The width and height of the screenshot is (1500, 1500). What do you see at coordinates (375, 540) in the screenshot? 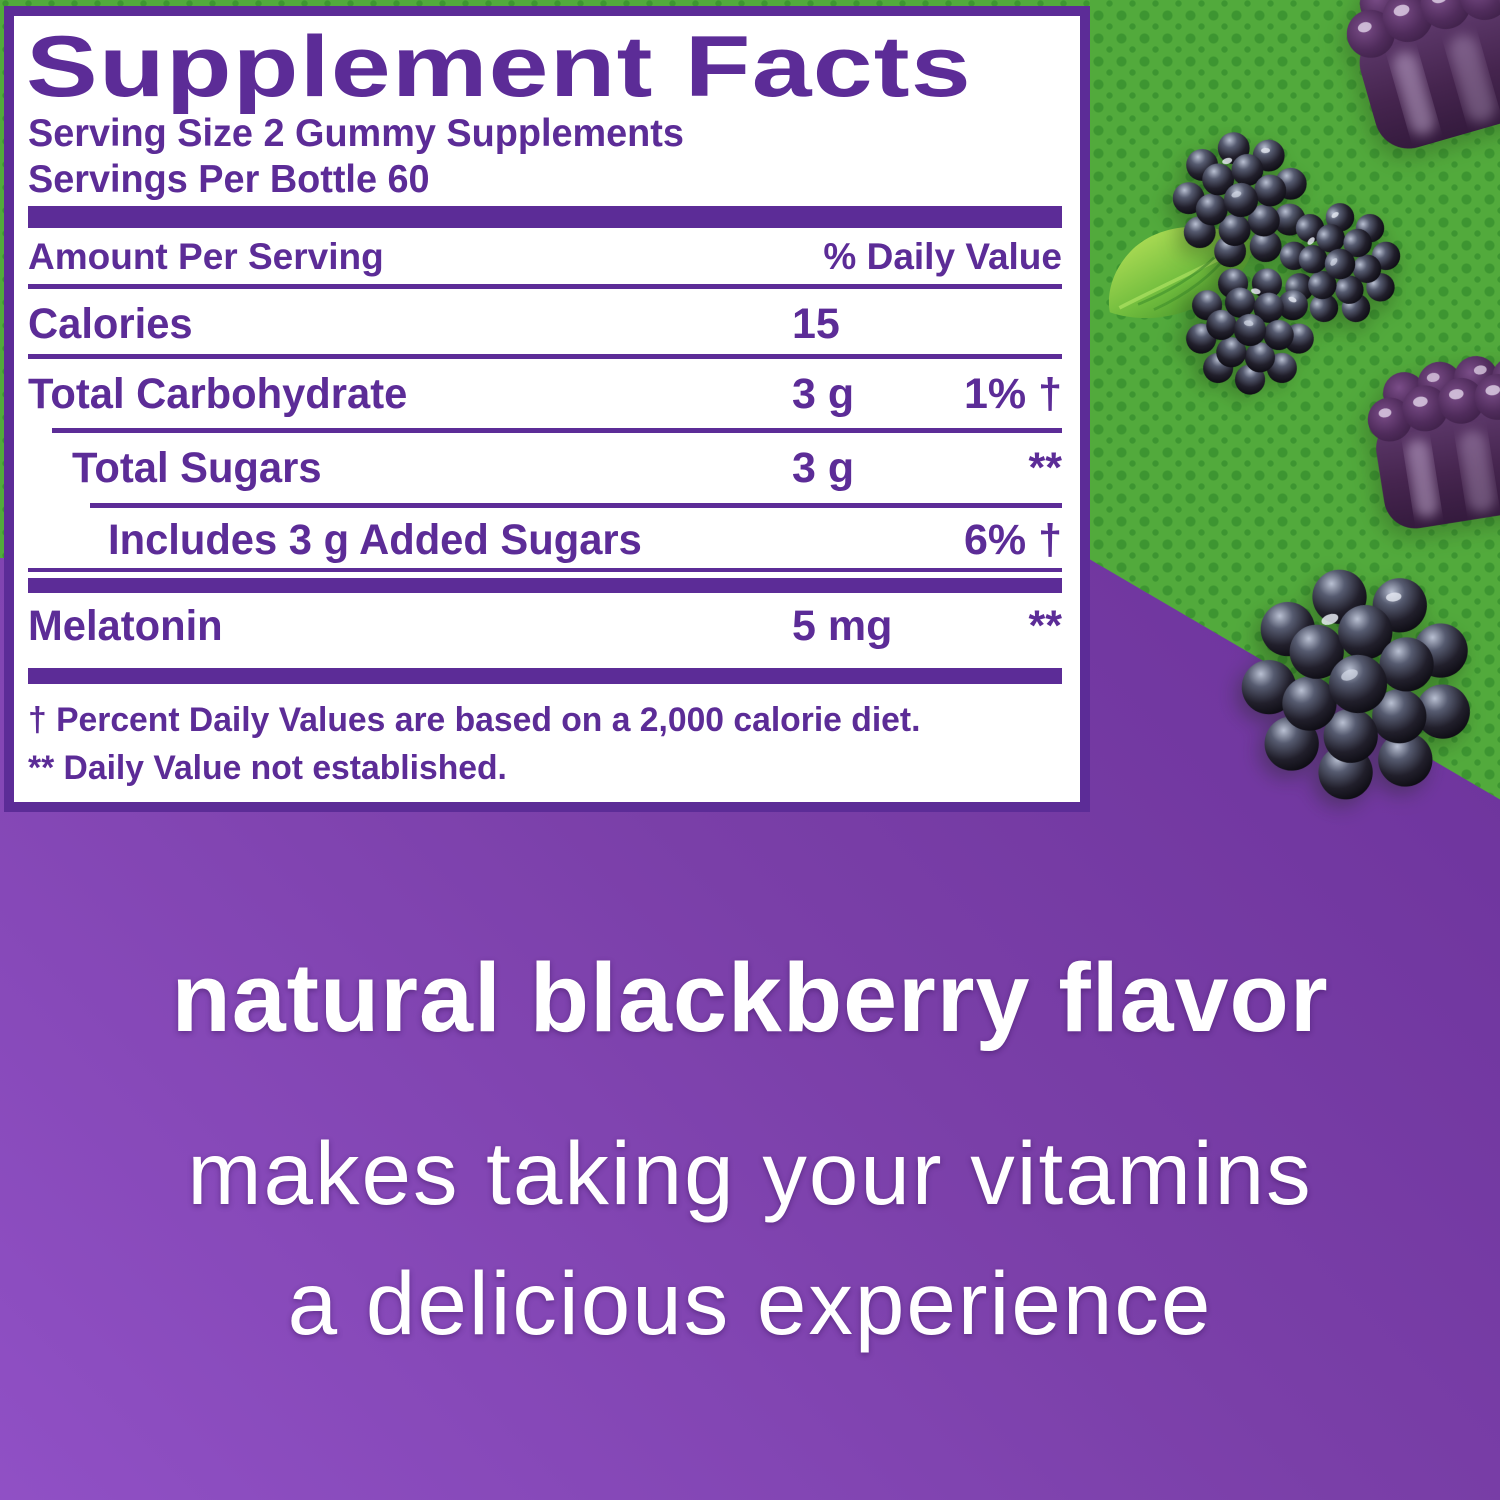
I see `row-label: Includes 3 g Added Sugars` at bounding box center [375, 540].